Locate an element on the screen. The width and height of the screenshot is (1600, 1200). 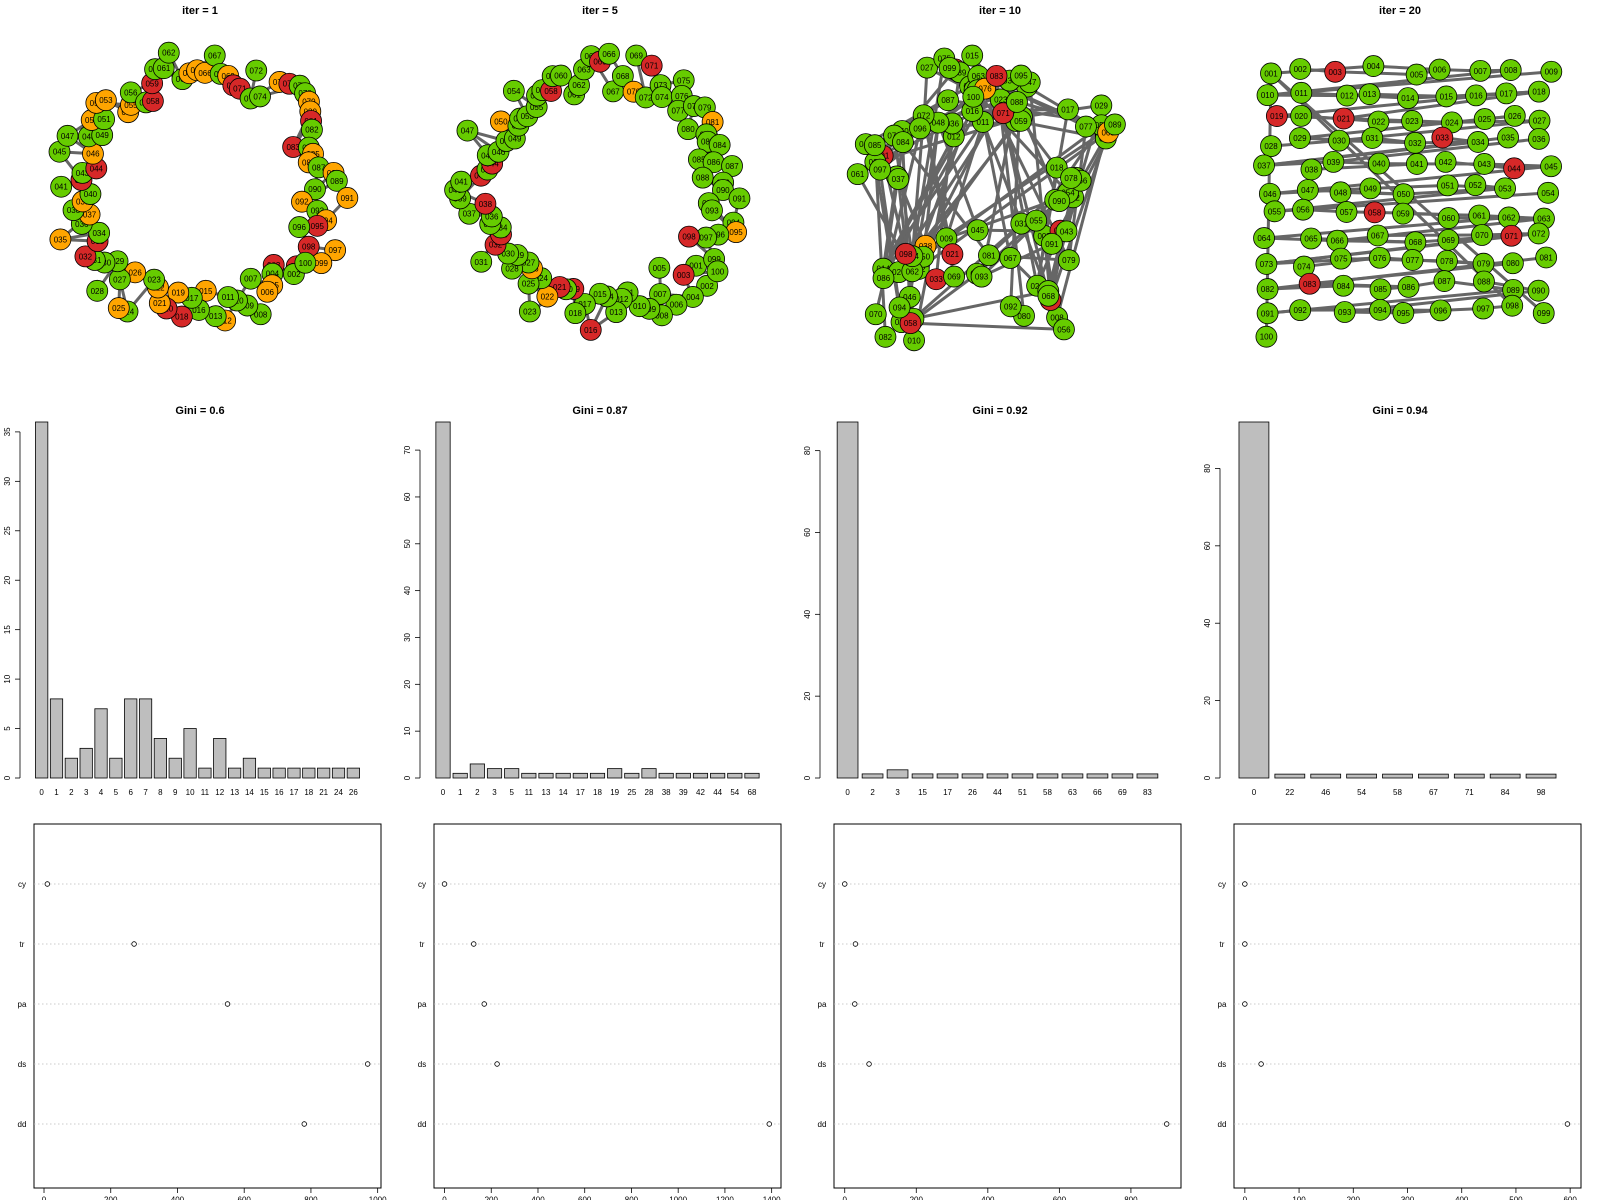
x-tick-label: 1200 is located at coordinates (725, 1198).